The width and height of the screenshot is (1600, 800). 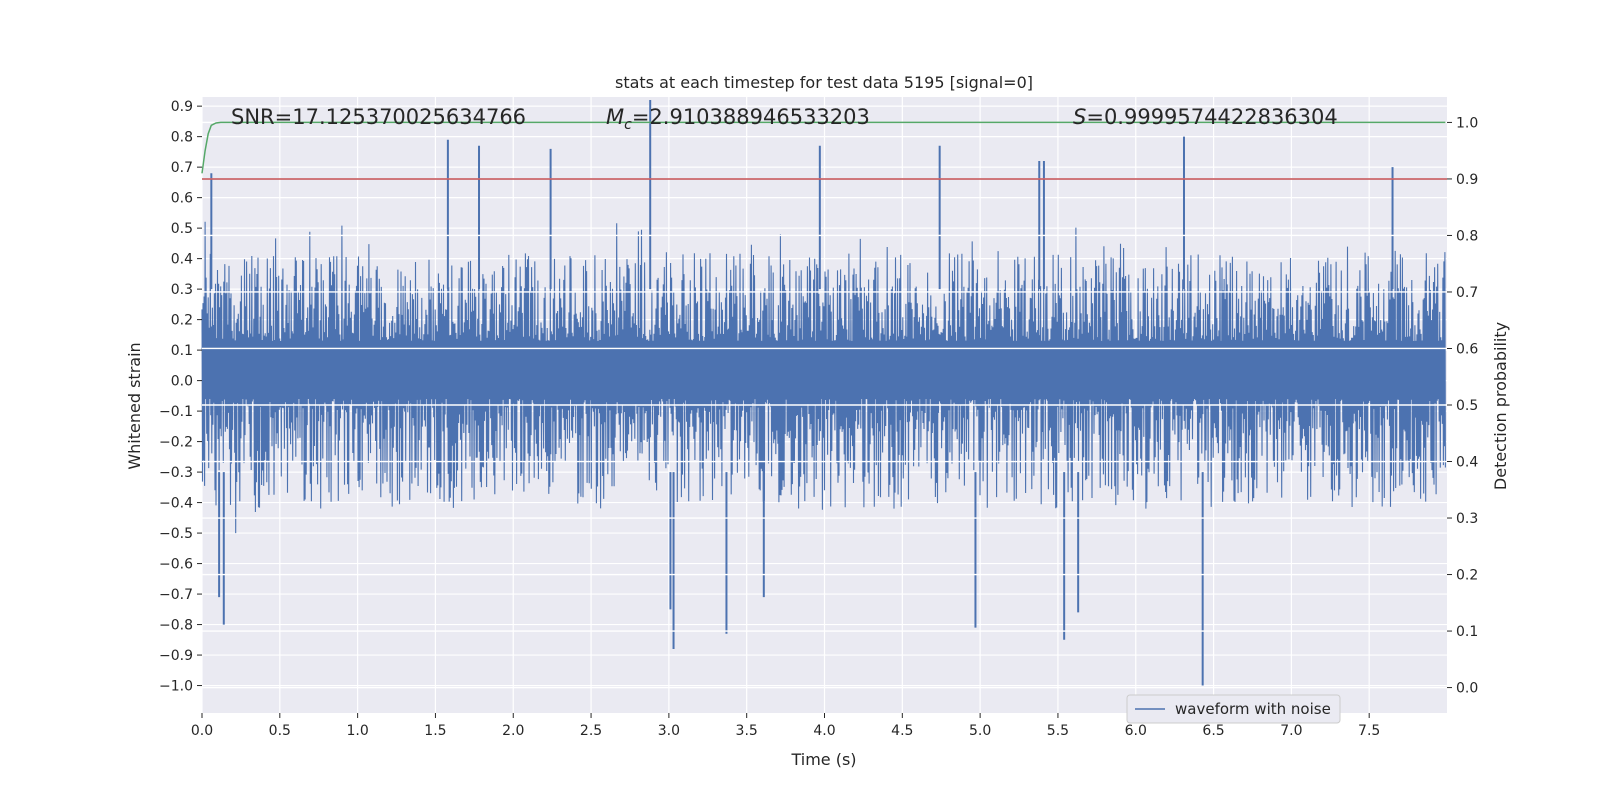 What do you see at coordinates (182, 168) in the screenshot?
I see `y-tick-label: 0.7` at bounding box center [182, 168].